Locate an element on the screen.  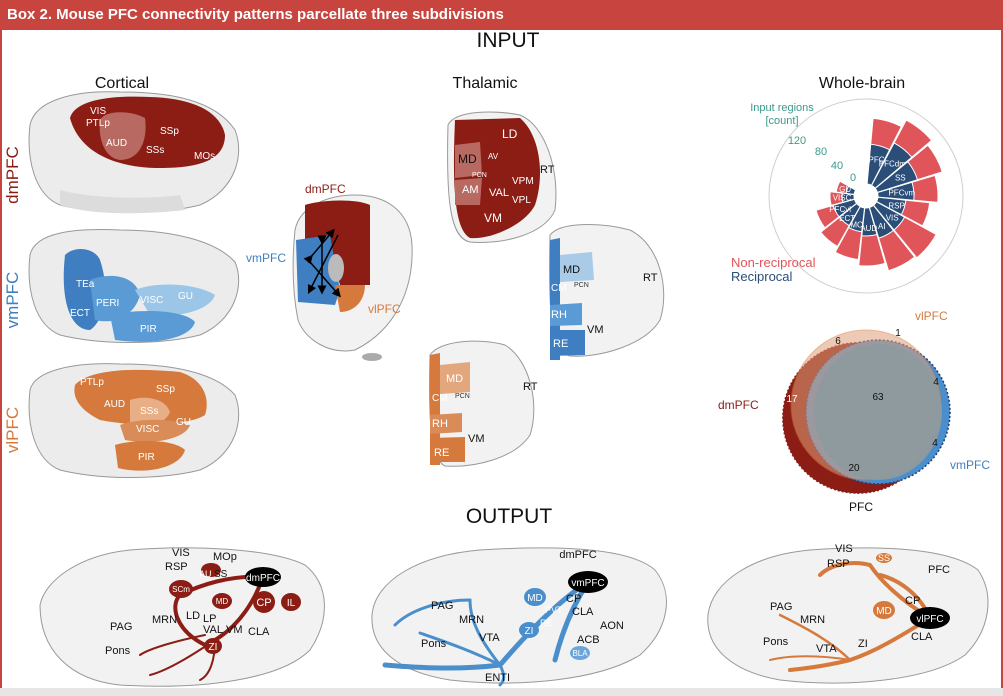
out-dm-pons: Pons is located at coordinates (118, 651).